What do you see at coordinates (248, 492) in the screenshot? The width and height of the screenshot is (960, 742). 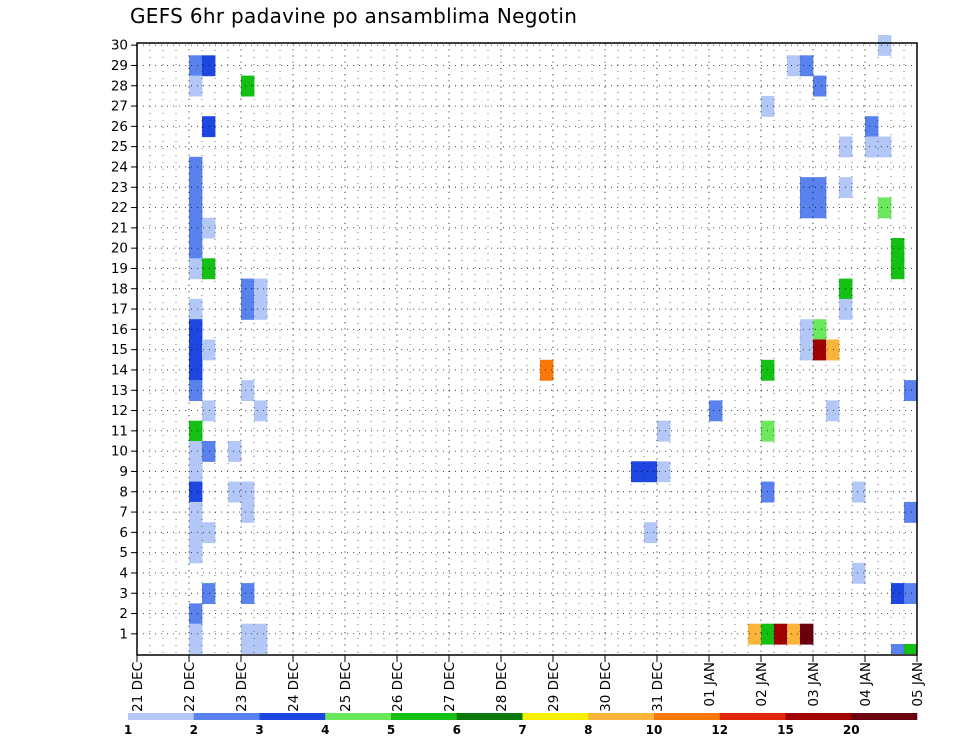 I see `cell-m8-s8` at bounding box center [248, 492].